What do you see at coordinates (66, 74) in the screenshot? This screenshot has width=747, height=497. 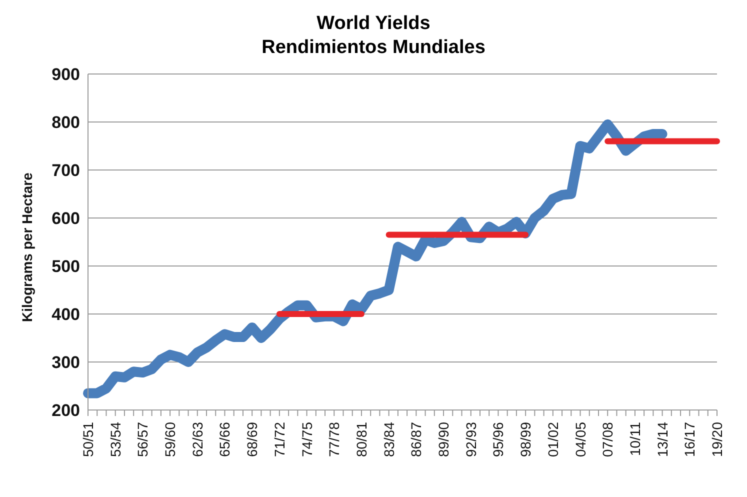 I see `y-tick-label: 900` at bounding box center [66, 74].